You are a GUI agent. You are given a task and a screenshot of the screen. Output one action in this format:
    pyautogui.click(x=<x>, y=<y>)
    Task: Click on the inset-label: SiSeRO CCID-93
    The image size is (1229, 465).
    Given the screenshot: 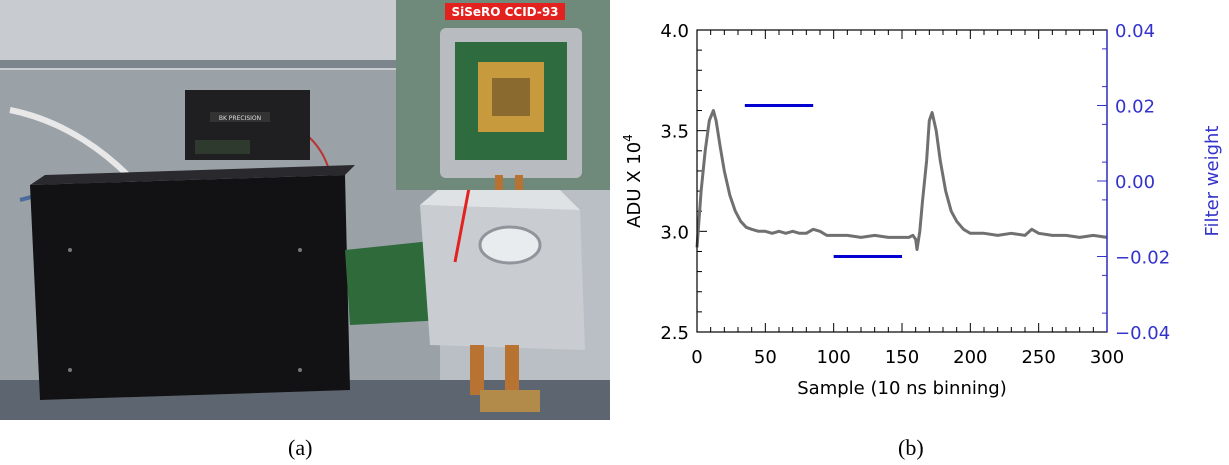 What is the action you would take?
    pyautogui.click(x=504, y=12)
    